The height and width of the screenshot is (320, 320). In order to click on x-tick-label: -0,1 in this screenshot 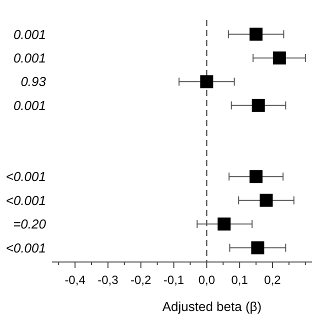, I will do `click(173, 280)`.